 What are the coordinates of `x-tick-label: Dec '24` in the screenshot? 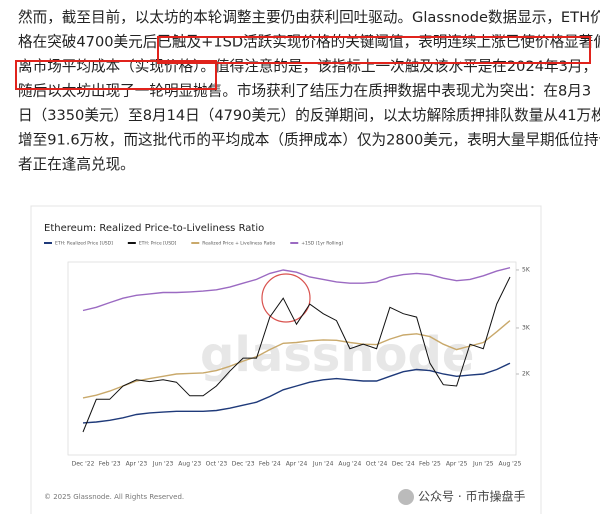 It's located at (403, 464).